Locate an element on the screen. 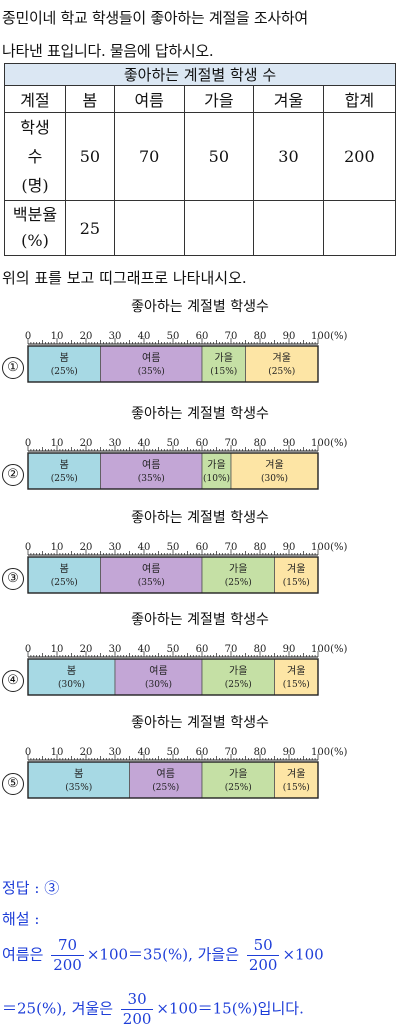 Image resolution: width=400 pixels, height=1033 pixels. scale-label: 90 is located at coordinates (289, 443).